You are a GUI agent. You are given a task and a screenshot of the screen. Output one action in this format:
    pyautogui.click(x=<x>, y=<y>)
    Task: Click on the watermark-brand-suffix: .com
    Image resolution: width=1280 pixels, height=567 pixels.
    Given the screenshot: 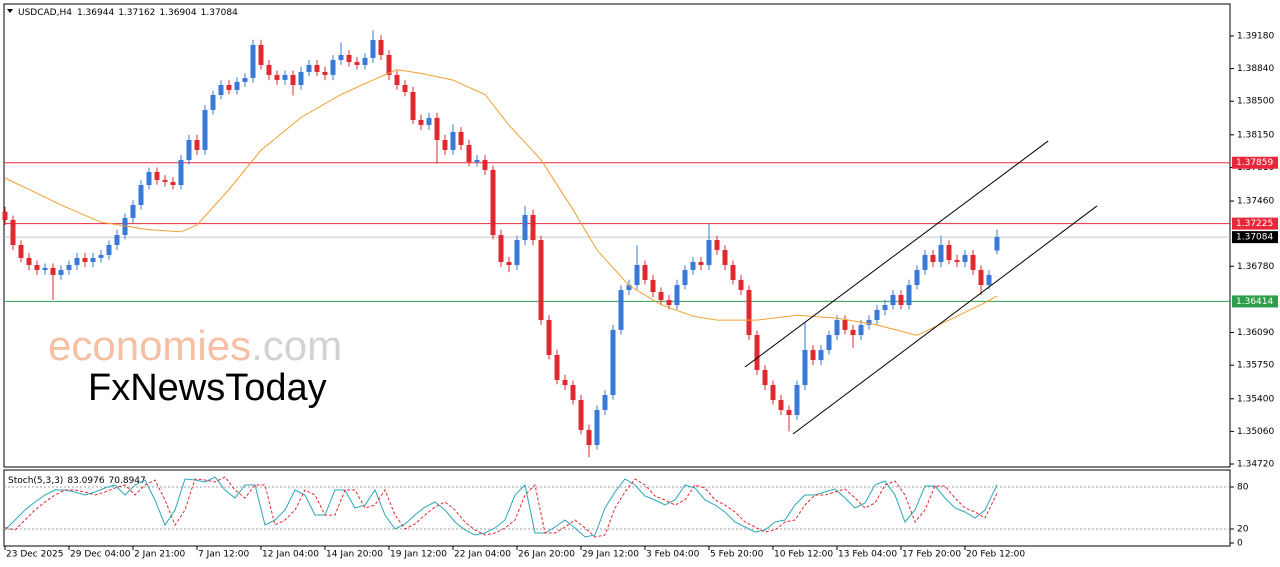 What is the action you would take?
    pyautogui.click(x=296, y=345)
    